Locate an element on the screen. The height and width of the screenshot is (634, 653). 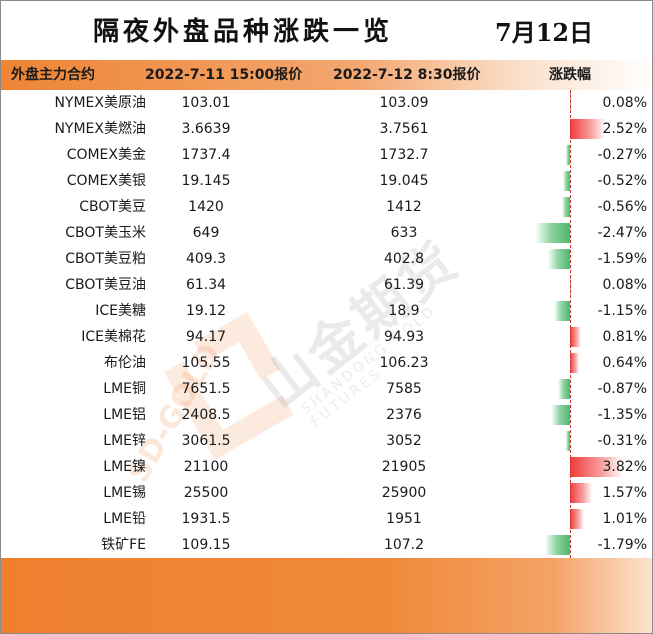
table-row: COMEX美银 19.145 19.045 -0.52% is located at coordinates (326, 181).